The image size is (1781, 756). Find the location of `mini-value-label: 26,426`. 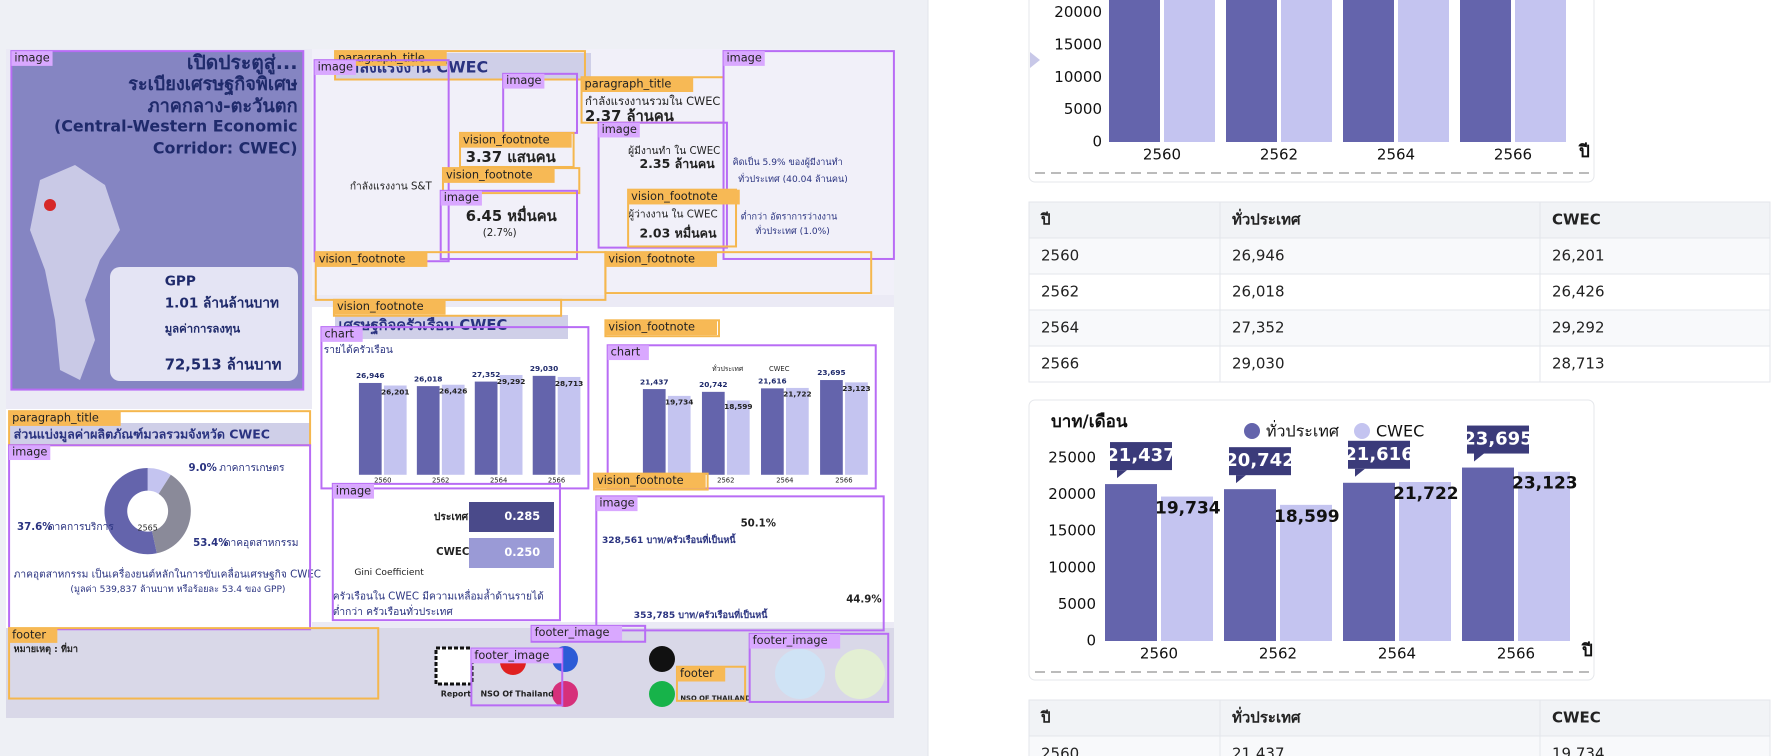

mini-value-label: 26,426 is located at coordinates (453, 391).